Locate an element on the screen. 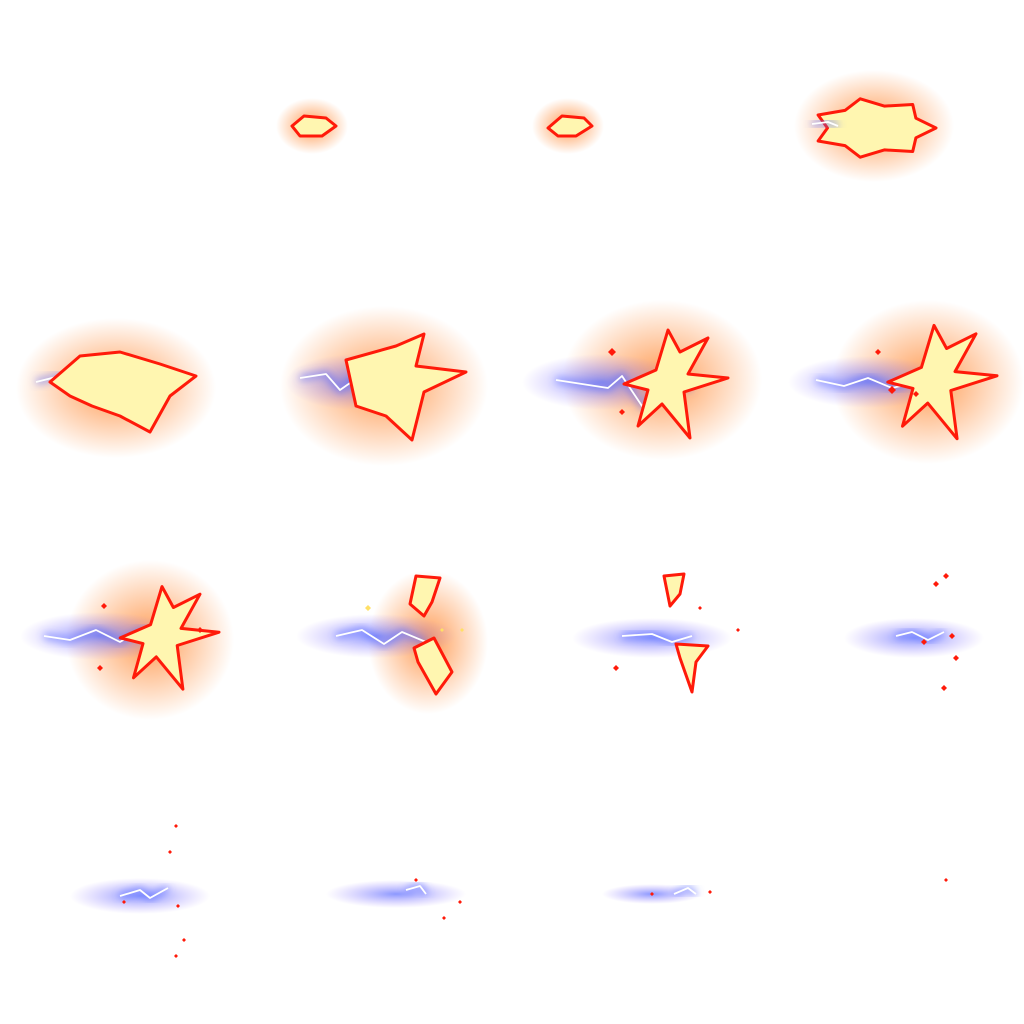 Image resolution: width=1024 pixels, height=1024 pixels. frame-5-canvas is located at coordinates (116, 388).